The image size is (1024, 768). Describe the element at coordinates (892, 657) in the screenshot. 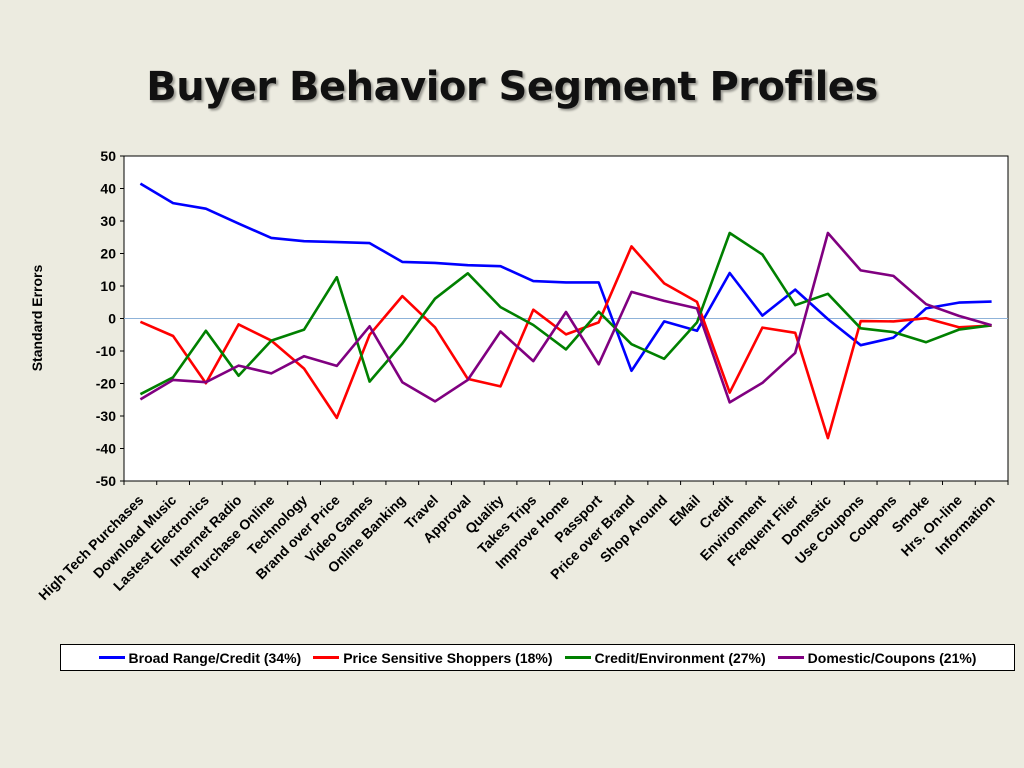

I see `legend-label: Domestic/Coupons (21%)` at that location.